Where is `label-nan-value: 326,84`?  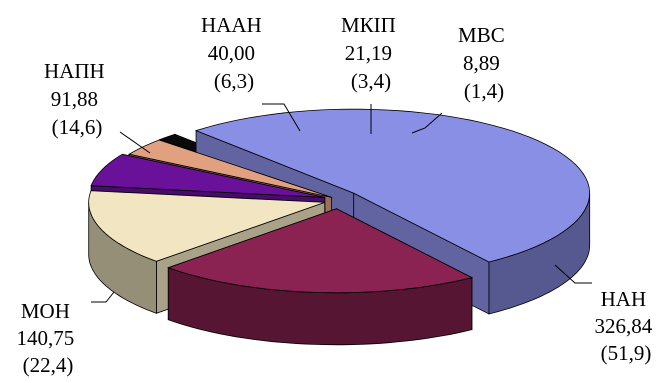
label-nan-value: 326,84 is located at coordinates (624, 326).